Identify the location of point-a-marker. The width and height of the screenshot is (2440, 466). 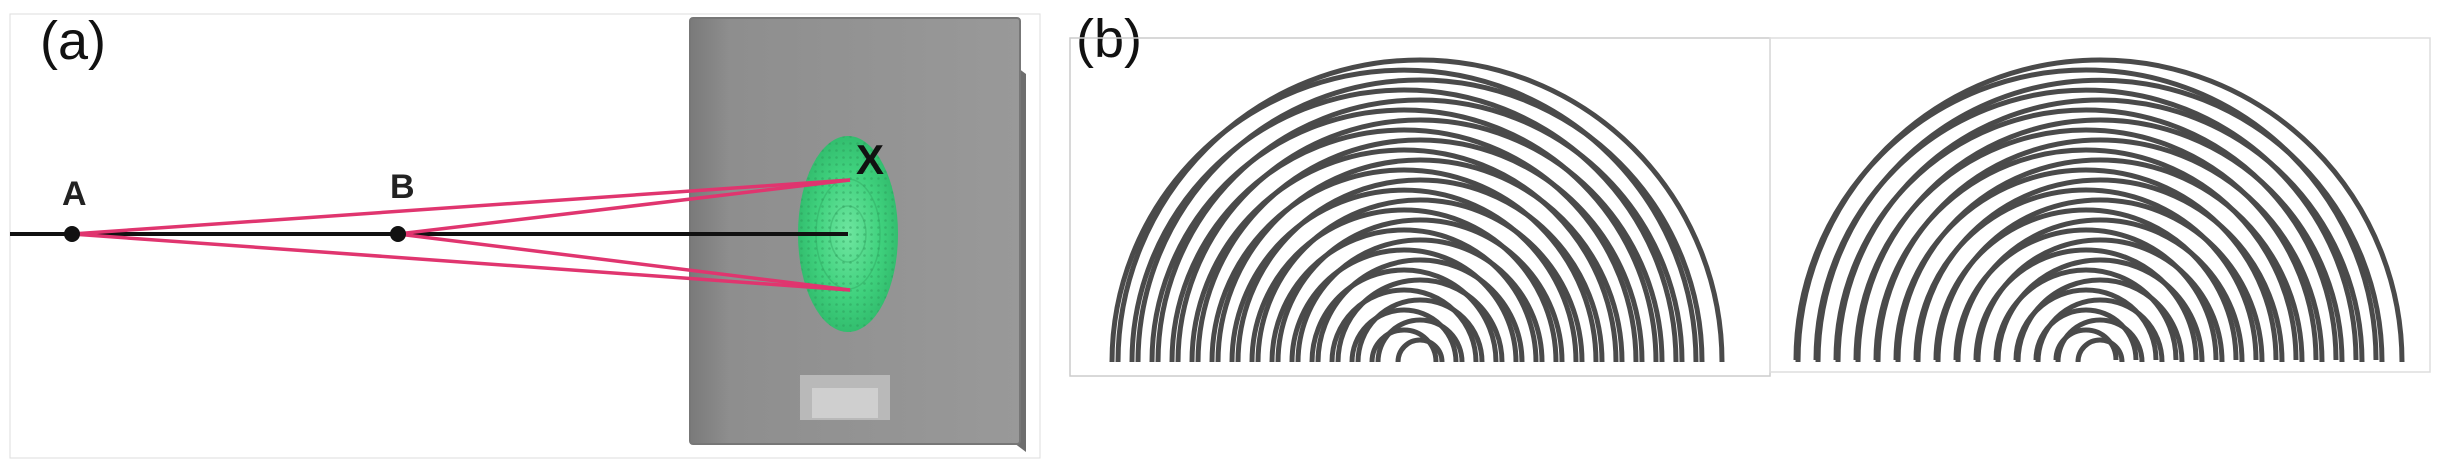
(72, 234).